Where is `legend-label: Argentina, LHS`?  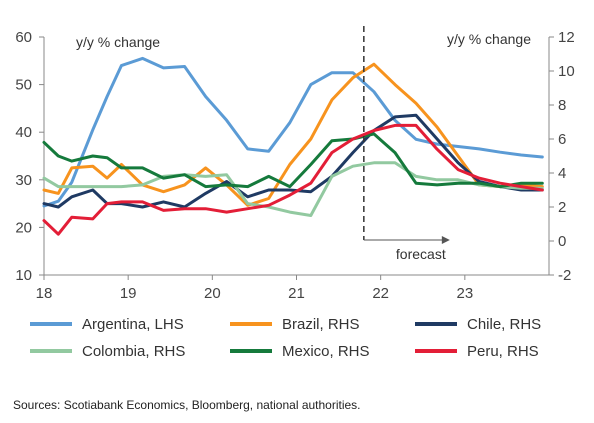 legend-label: Argentina, LHS is located at coordinates (133, 324).